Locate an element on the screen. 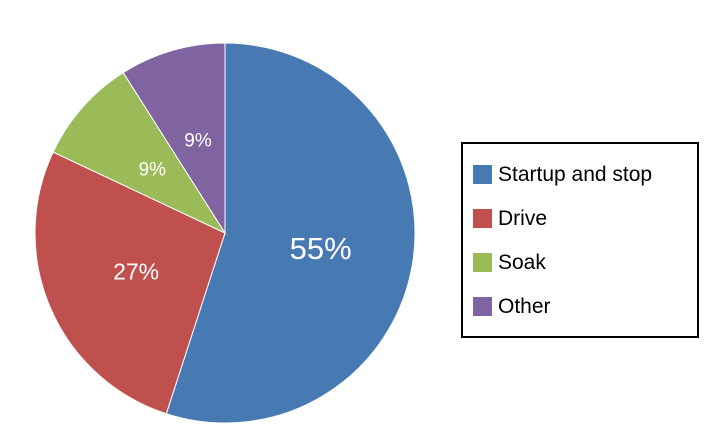 This screenshot has height=442, width=716. pie-slice-label-0: 55% is located at coordinates (321, 248).